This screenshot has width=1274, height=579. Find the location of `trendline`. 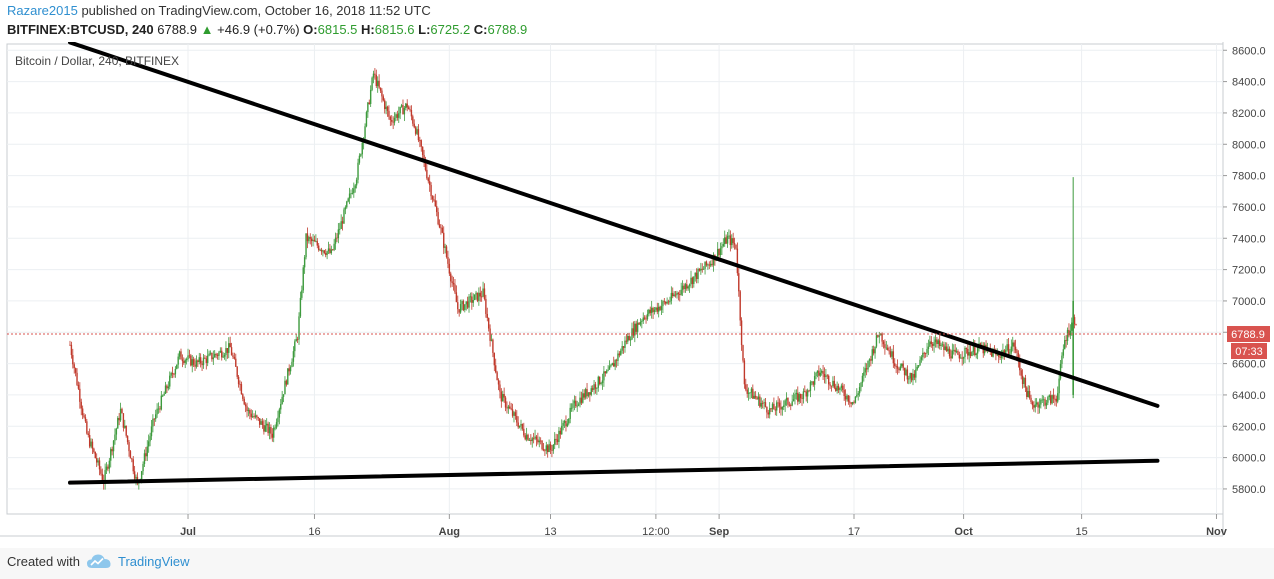

trendline is located at coordinates (614, 471).